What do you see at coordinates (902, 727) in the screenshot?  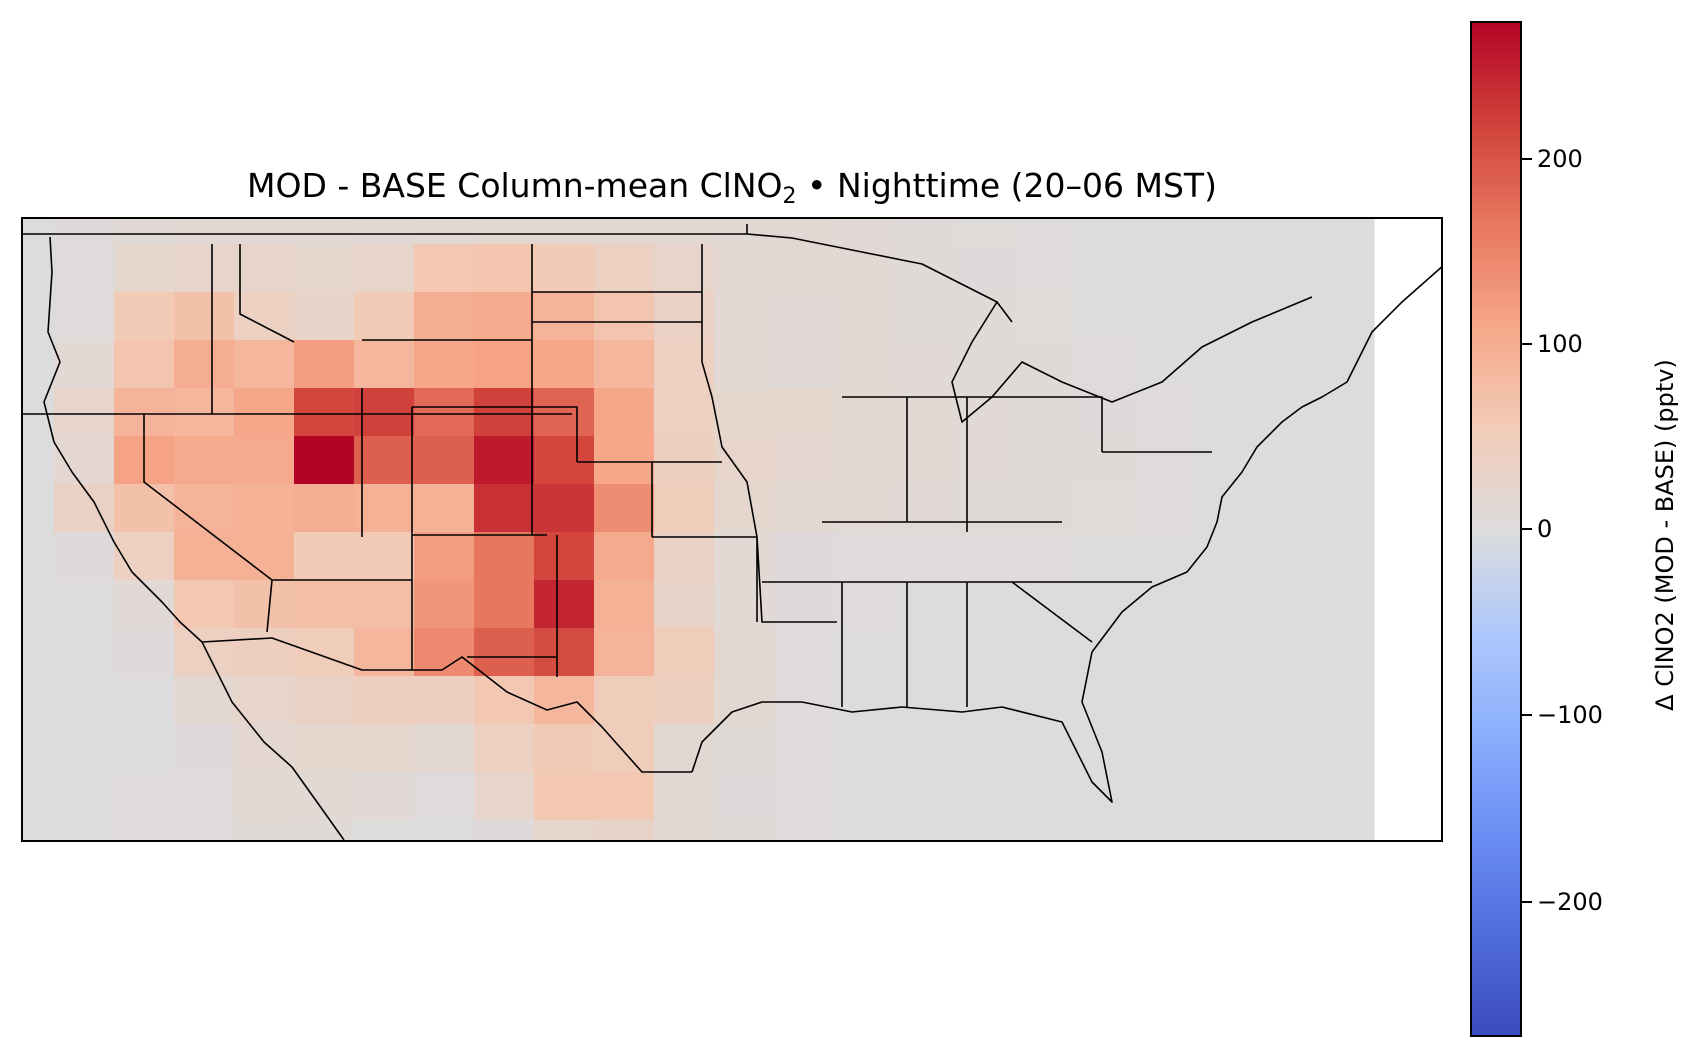 I see `gulf-coast` at bounding box center [902, 727].